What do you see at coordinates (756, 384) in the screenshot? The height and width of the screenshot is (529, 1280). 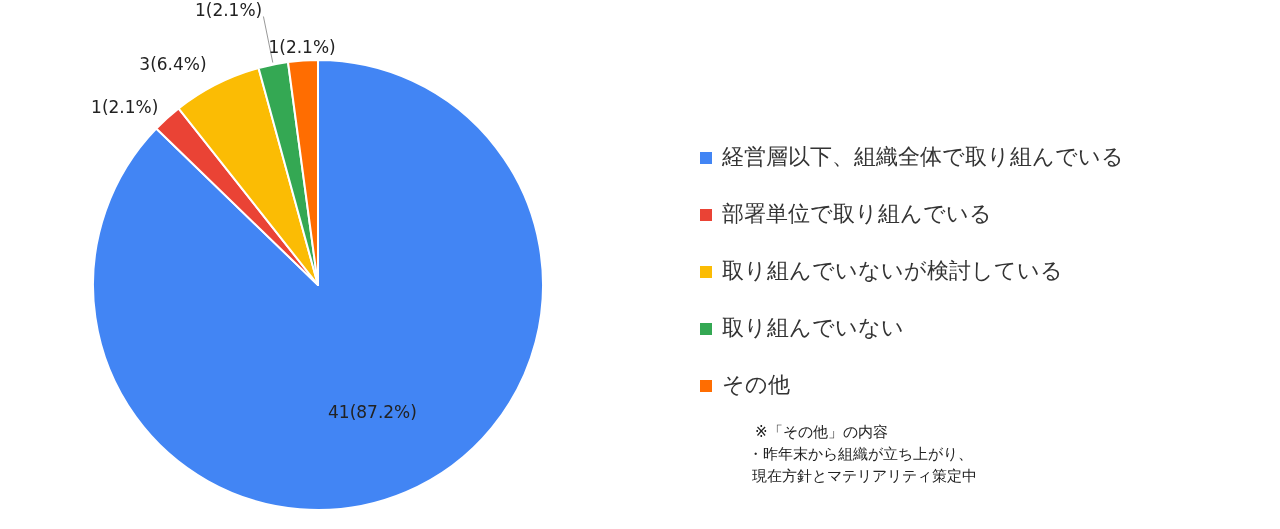 I see `legend-label: その他` at bounding box center [756, 384].